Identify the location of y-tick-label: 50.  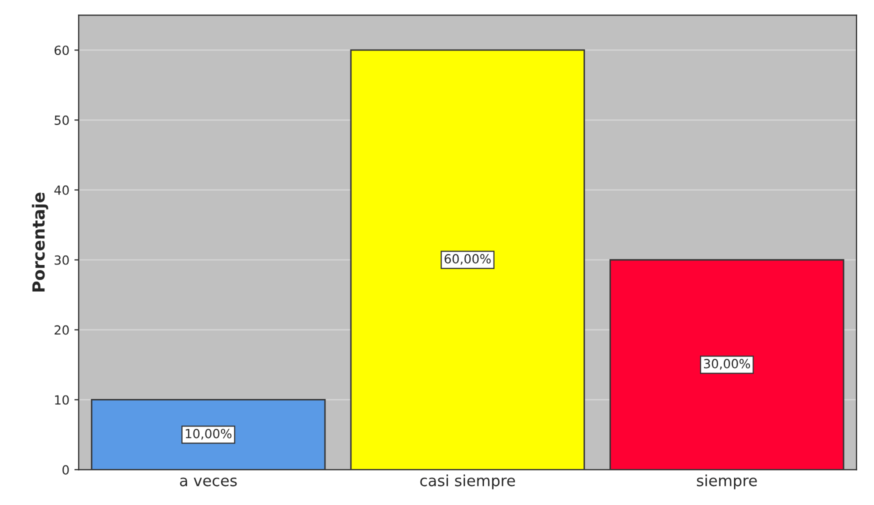
(61, 120).